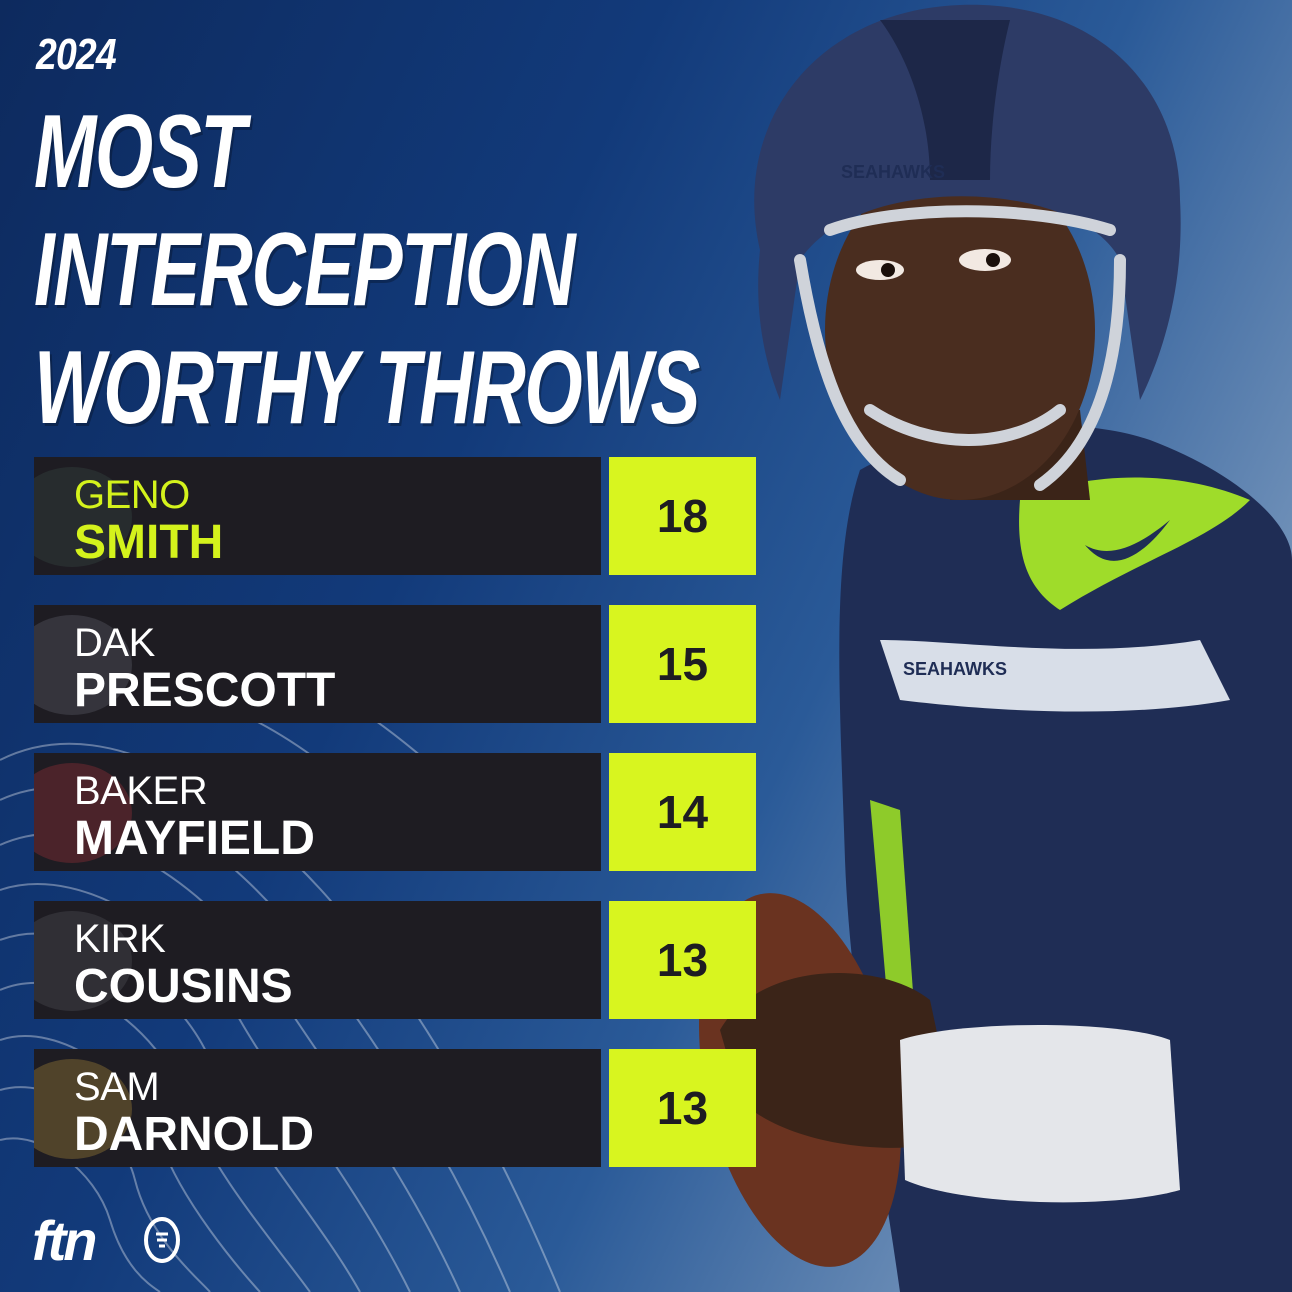 The width and height of the screenshot is (1292, 1292). What do you see at coordinates (955, 669) in the screenshot?
I see `jersey-wordmark: SEAHAWKS` at bounding box center [955, 669].